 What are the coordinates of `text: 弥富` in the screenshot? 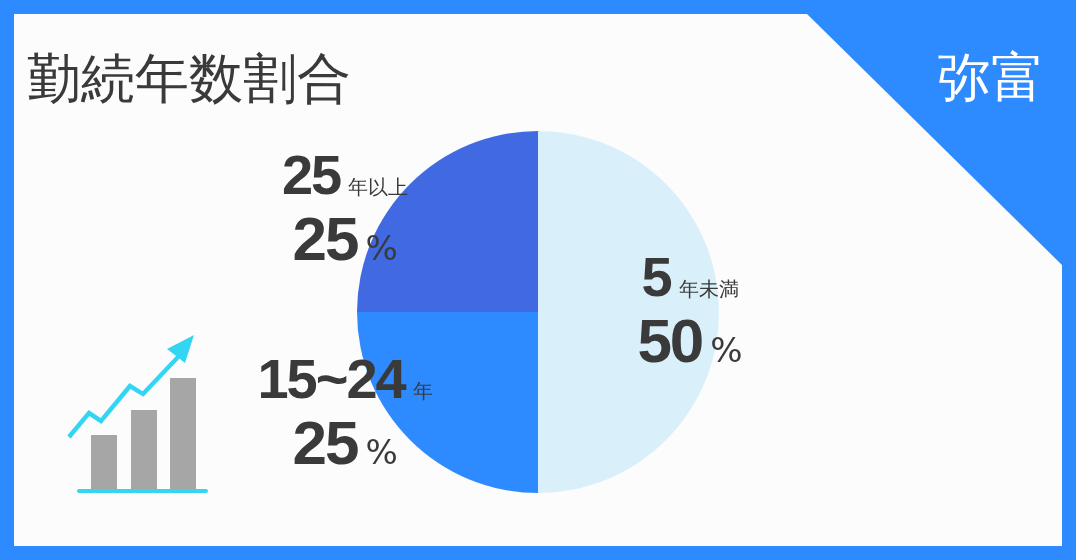 It's located at (991, 77).